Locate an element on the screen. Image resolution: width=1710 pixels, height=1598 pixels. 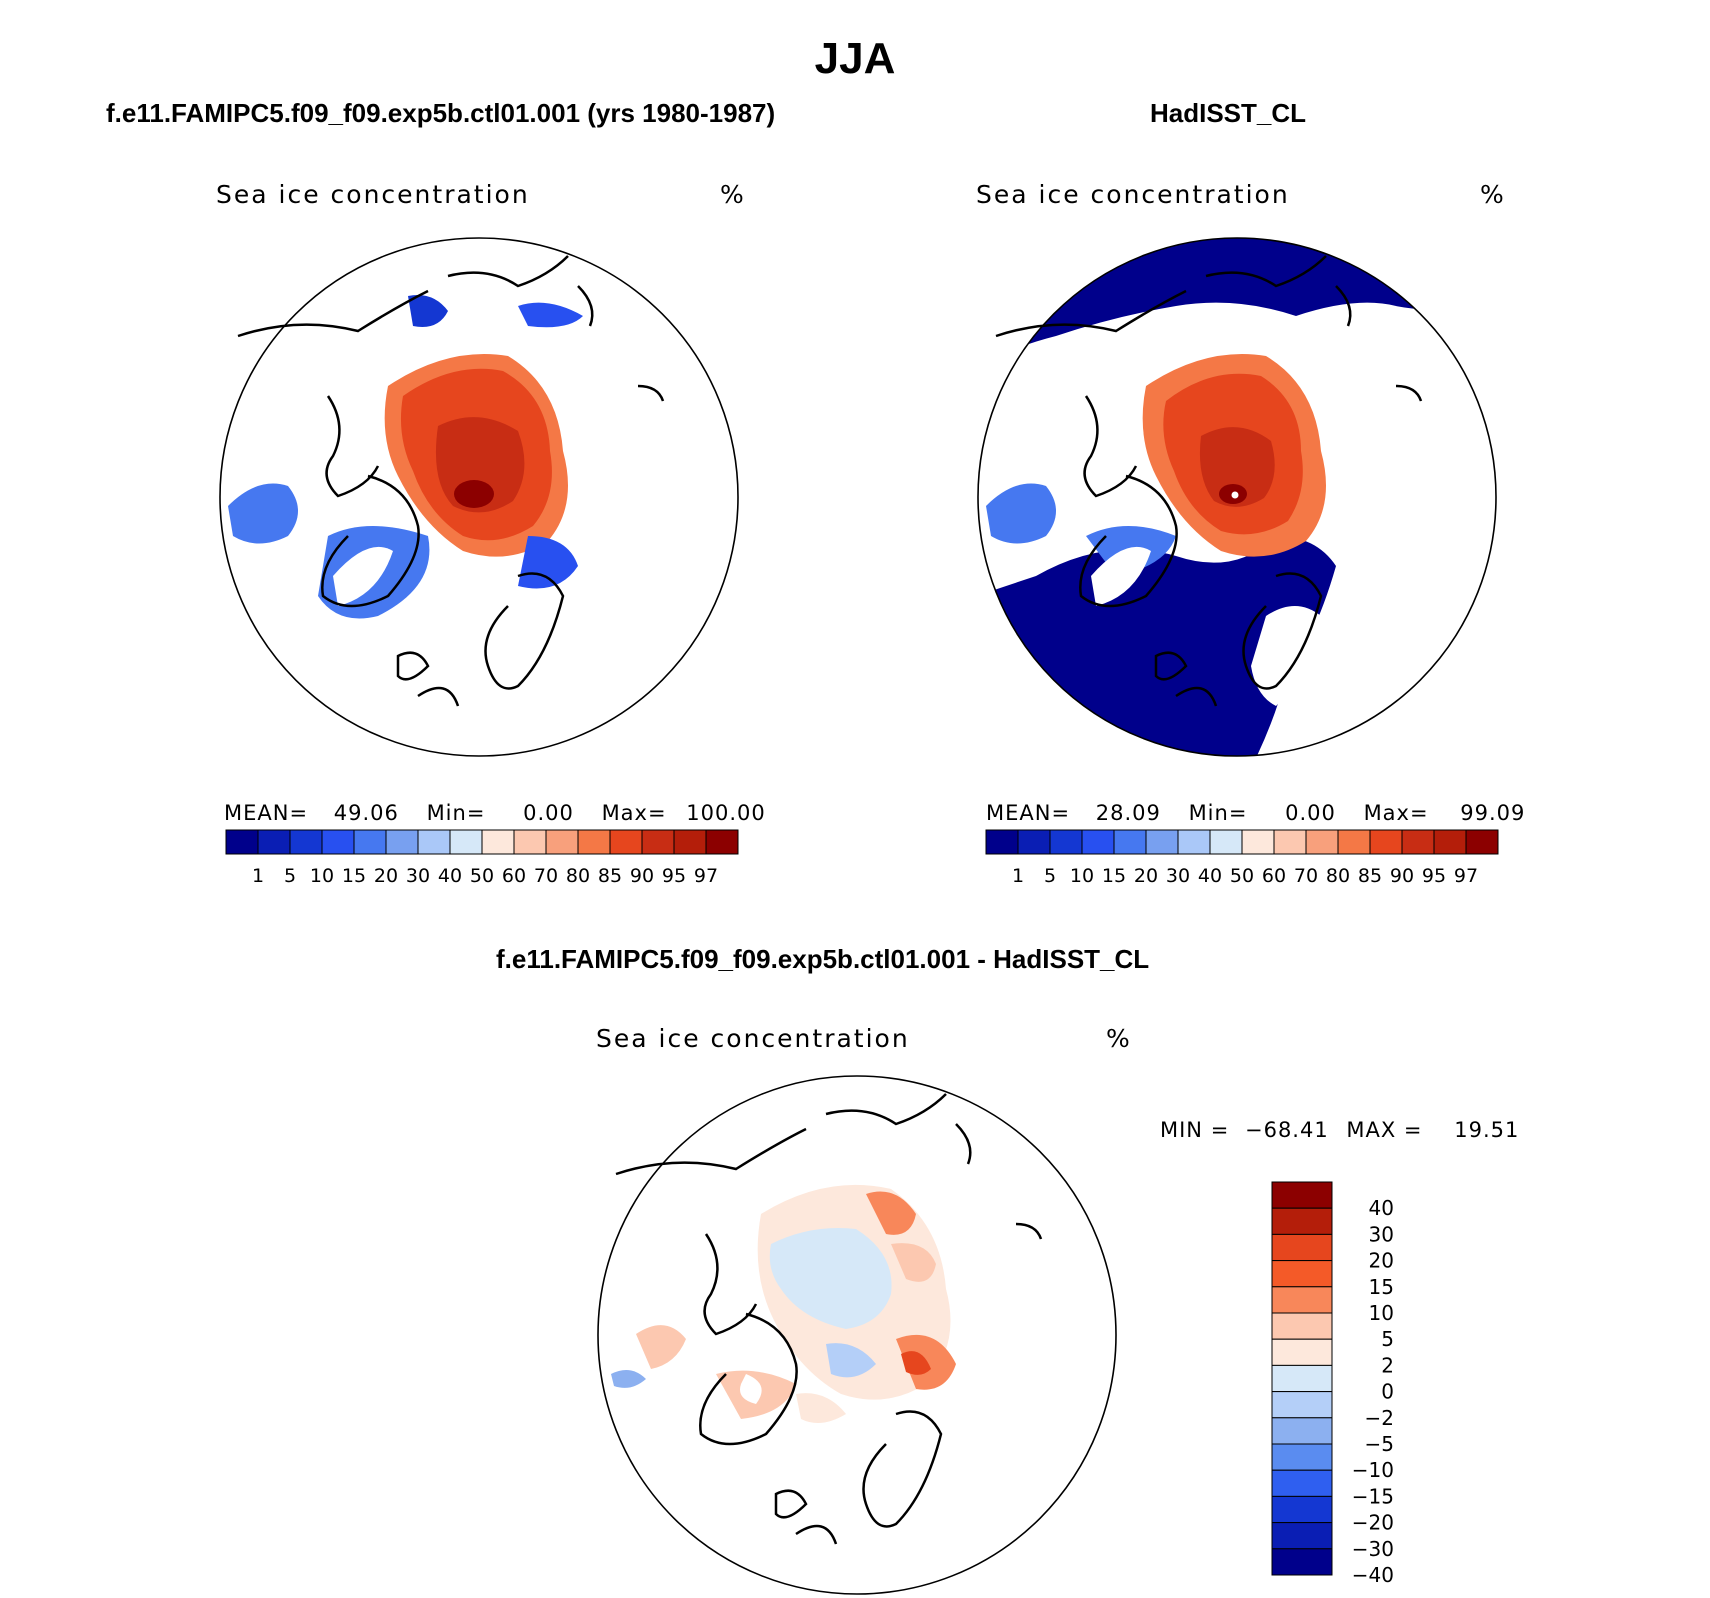
panel1-colorbar-label-5: 30 is located at coordinates (418, 876).